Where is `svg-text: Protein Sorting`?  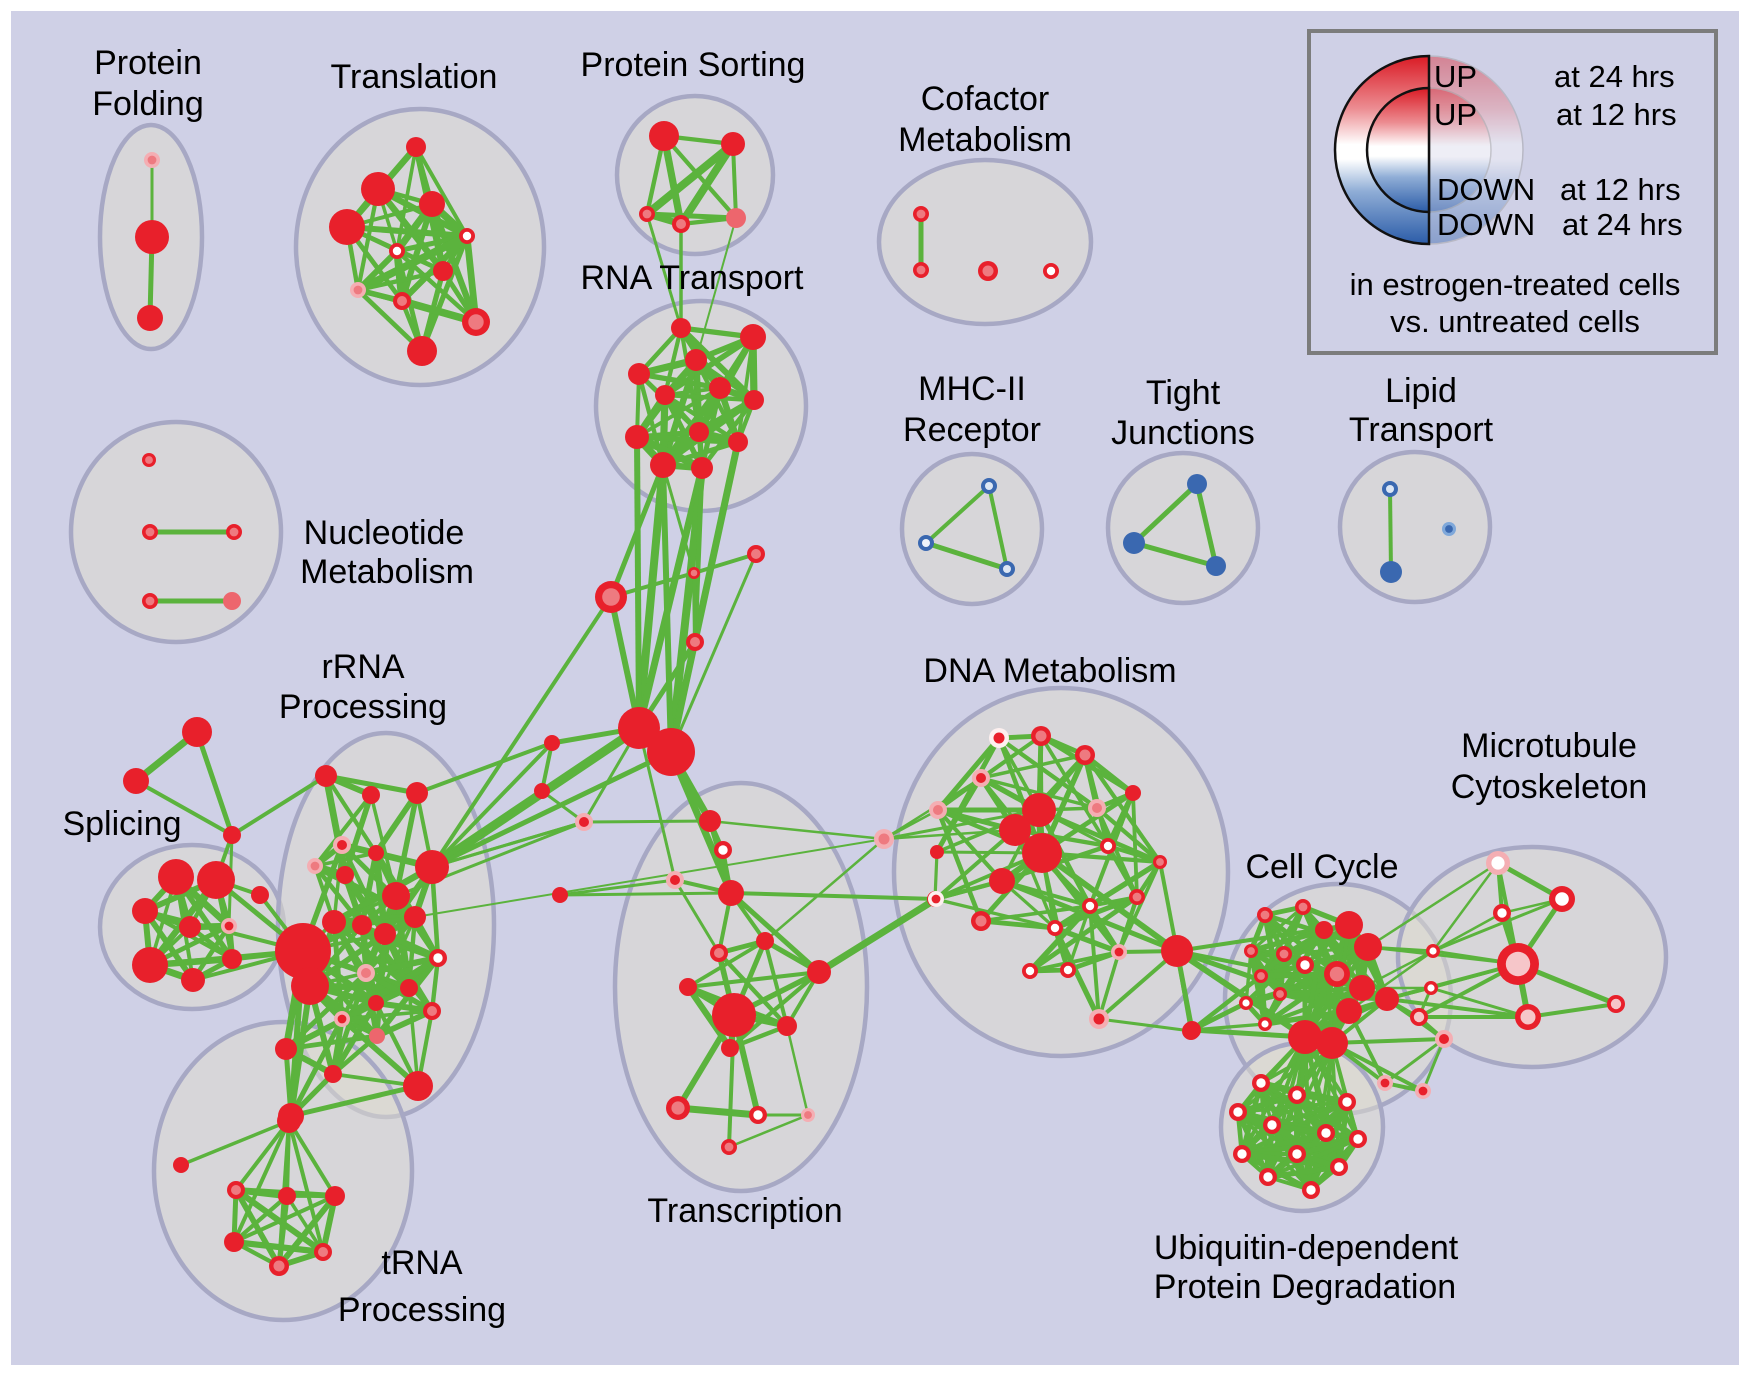 svg-text: Protein Sorting is located at coordinates (693, 65).